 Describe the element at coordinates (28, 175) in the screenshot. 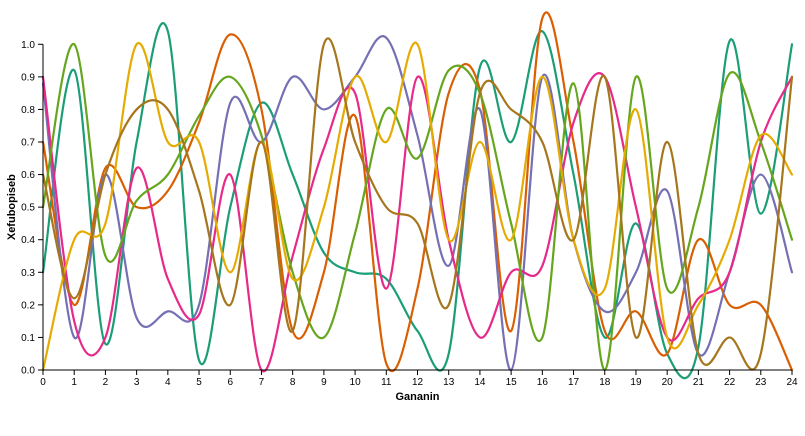

I see `y-tick-label: 0.6` at that location.